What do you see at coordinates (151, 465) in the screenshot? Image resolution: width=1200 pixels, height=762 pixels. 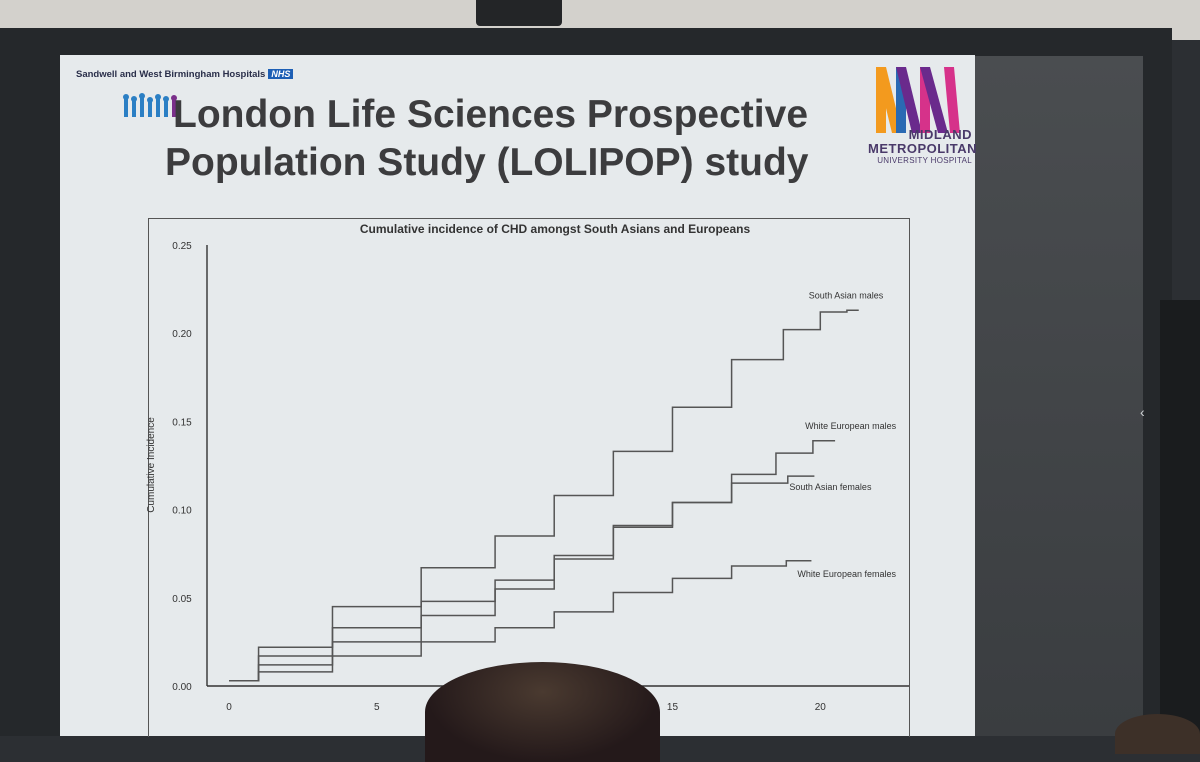 I see `y-axis-label: Cumulative Incidence` at bounding box center [151, 465].